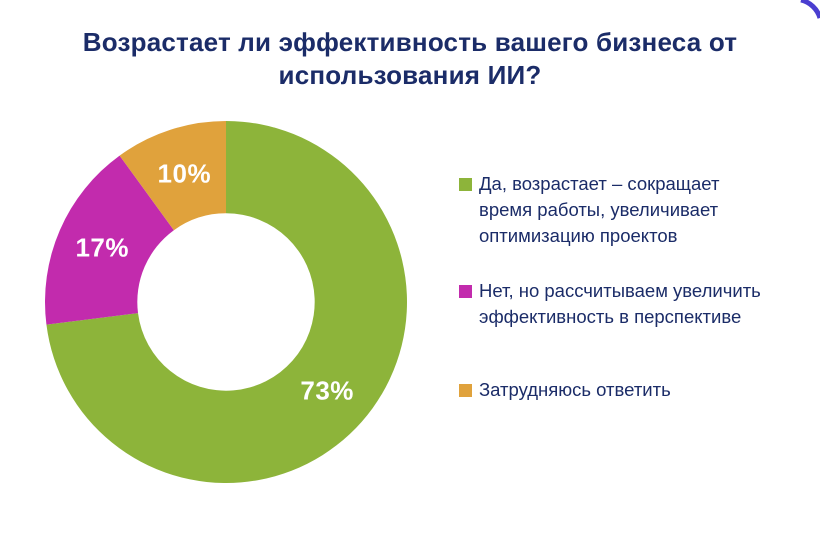 This screenshot has height=552, width=820. What do you see at coordinates (327, 390) in the screenshot?
I see `slice-value-label: 73%` at bounding box center [327, 390].